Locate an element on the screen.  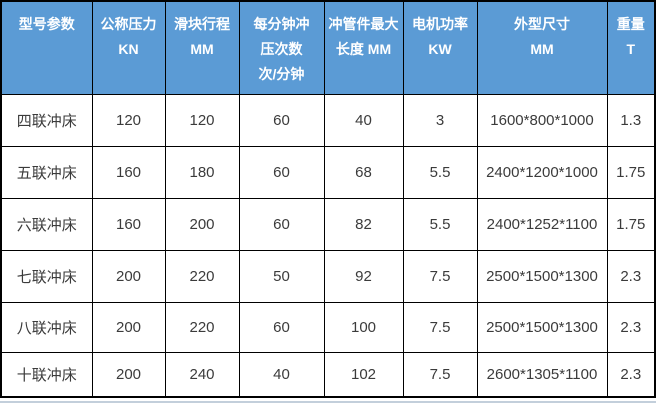
partial-next-row-strip is located at coordinates (328, 402).